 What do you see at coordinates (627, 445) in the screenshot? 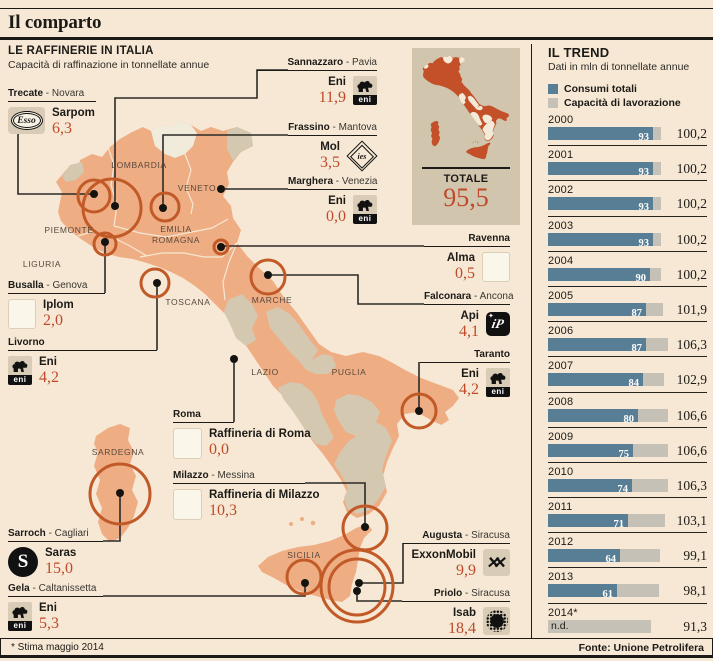
I see `trend-row-2009: 2009 75 106,6` at bounding box center [627, 445].